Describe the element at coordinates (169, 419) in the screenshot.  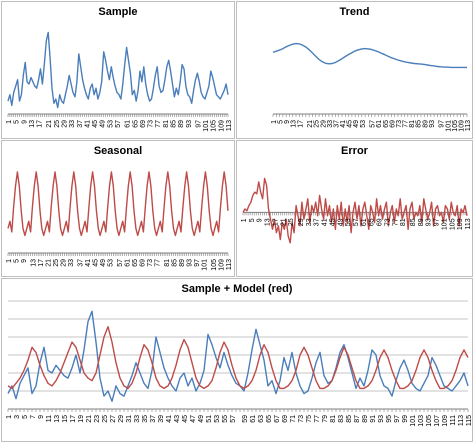
I see `x-tick-label: 41` at that location.